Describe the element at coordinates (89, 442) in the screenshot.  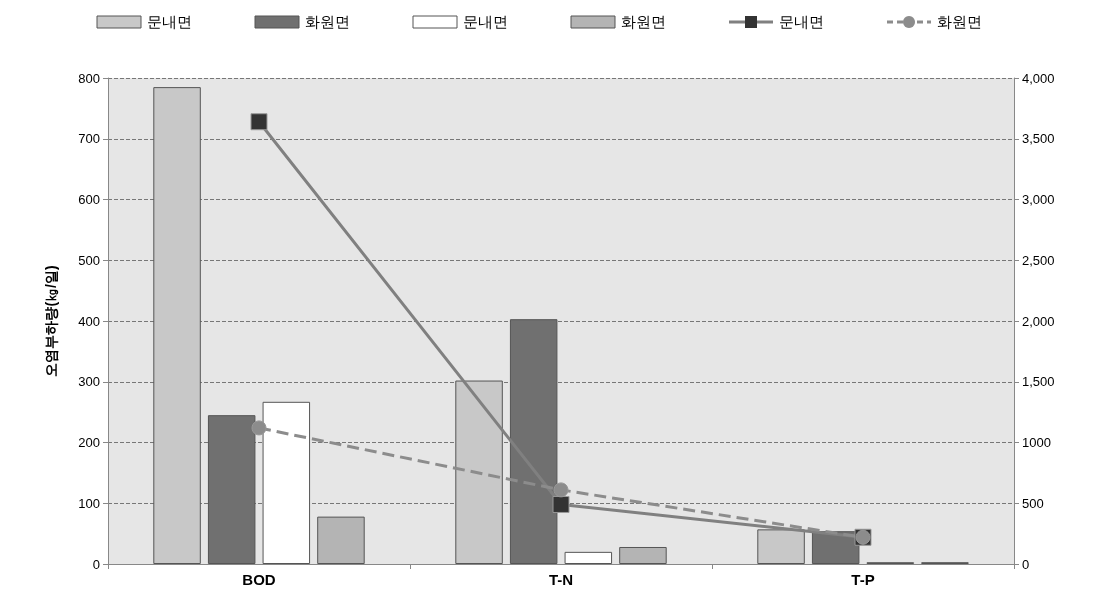
I see `y-tick-label: 200` at that location.